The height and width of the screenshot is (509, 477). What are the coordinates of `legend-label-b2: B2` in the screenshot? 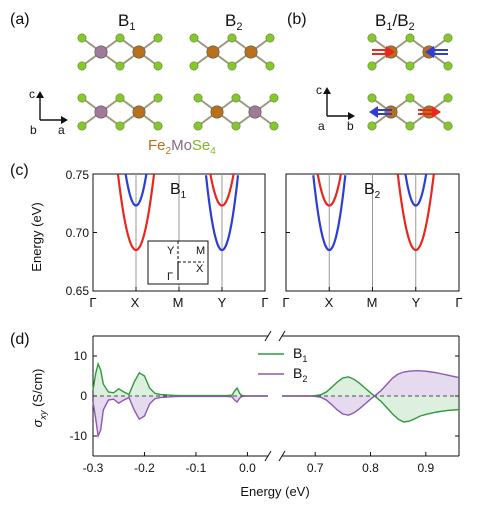 It's located at (300, 374).